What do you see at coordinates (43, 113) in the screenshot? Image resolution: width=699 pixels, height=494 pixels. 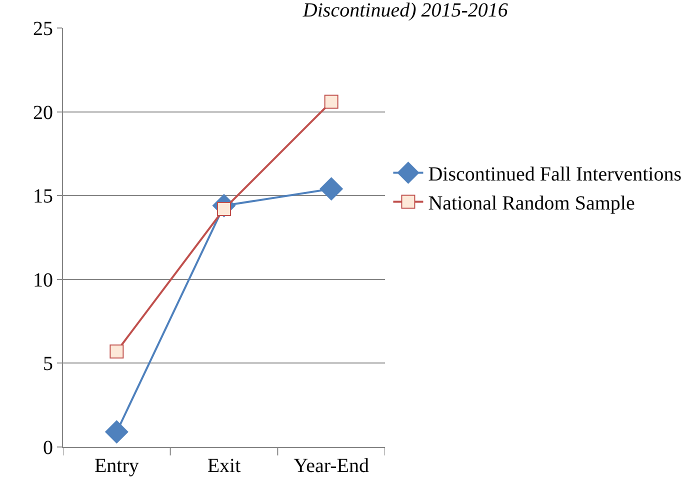 I see `y-tick-label: 20` at bounding box center [43, 113].